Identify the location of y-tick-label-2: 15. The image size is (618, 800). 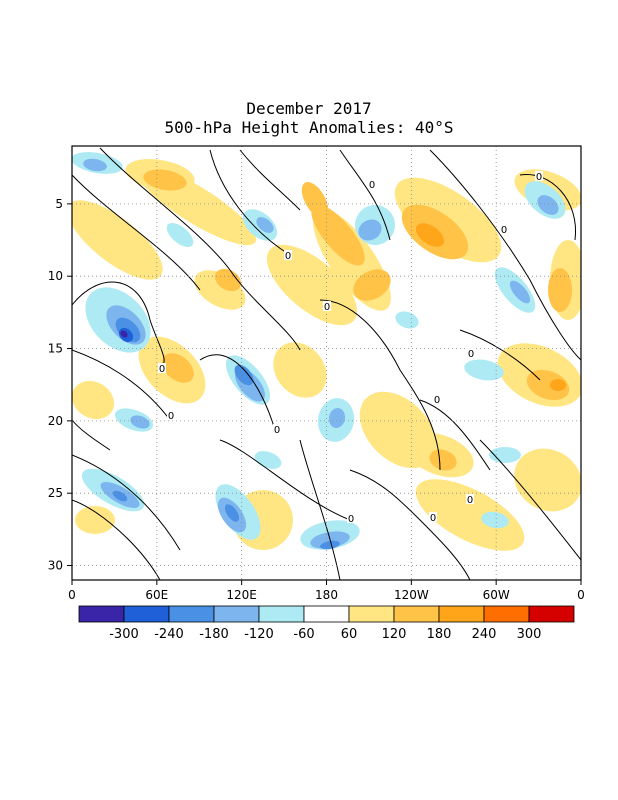
(55, 349).